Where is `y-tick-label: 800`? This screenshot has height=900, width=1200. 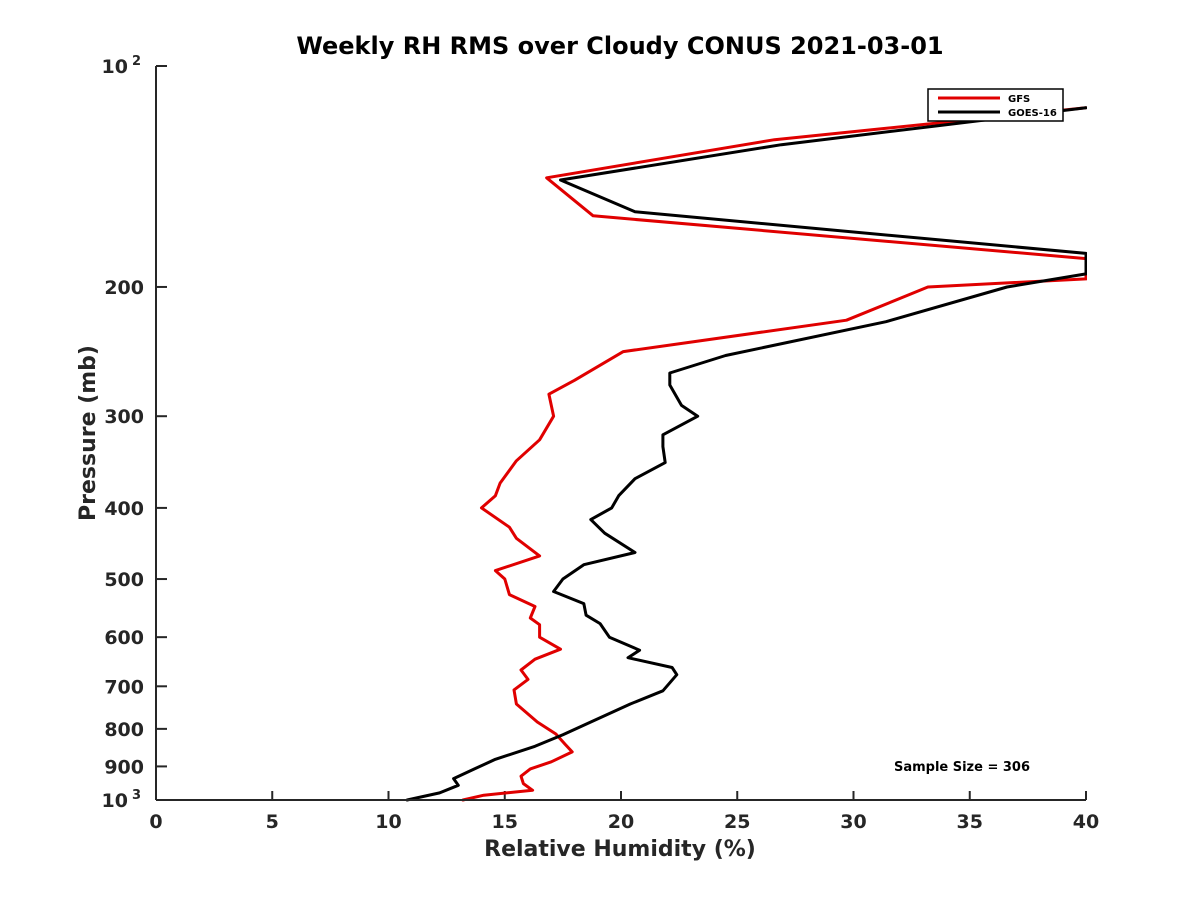
y-tick-label: 800 is located at coordinates (124, 730).